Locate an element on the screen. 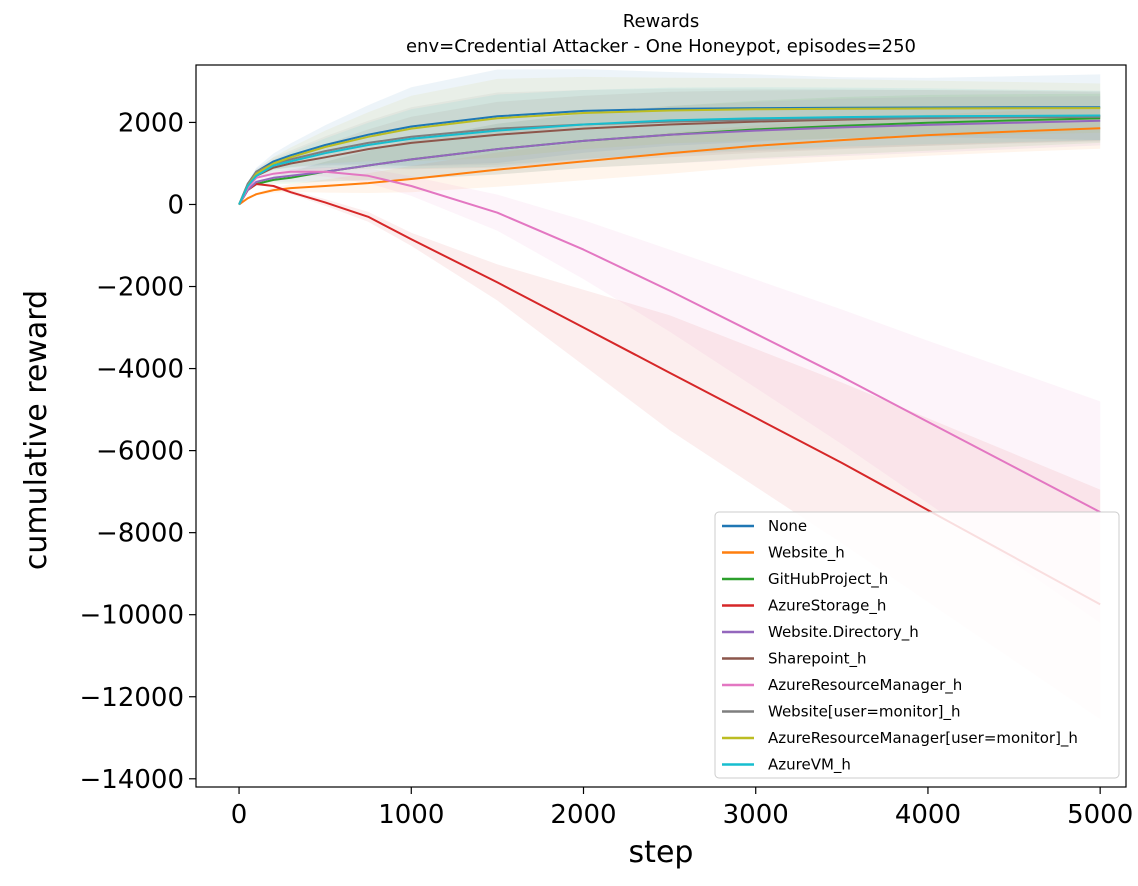 Image resolution: width=1138 pixels, height=886 pixels. y-tick-label: −4000 is located at coordinates (140, 370).